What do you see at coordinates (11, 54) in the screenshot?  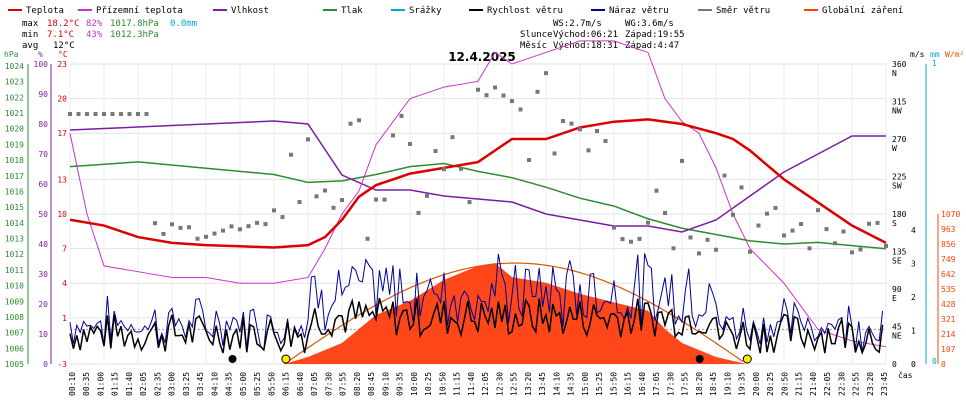 I see `axis-unit-hpa: hPa` at bounding box center [11, 54].